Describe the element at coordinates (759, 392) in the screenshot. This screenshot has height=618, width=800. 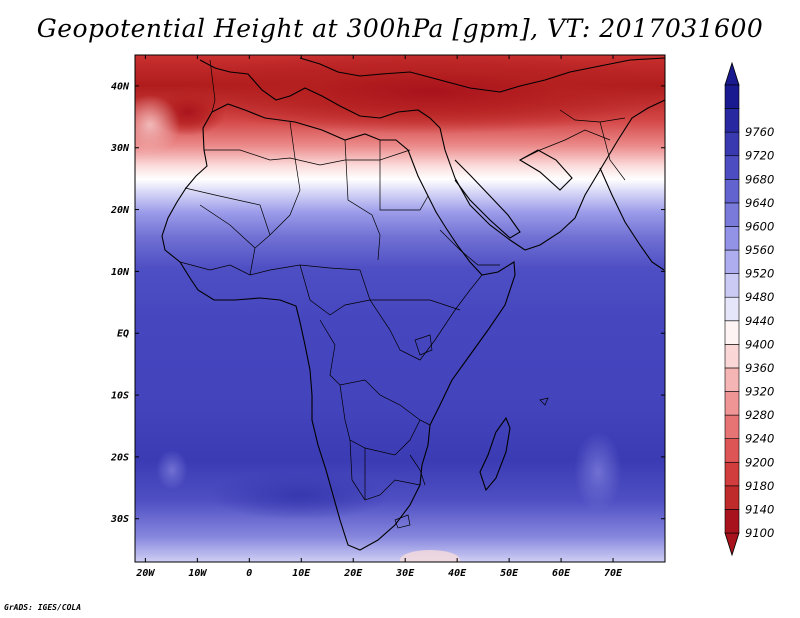
I see `colorbar-label: 9320` at that location.